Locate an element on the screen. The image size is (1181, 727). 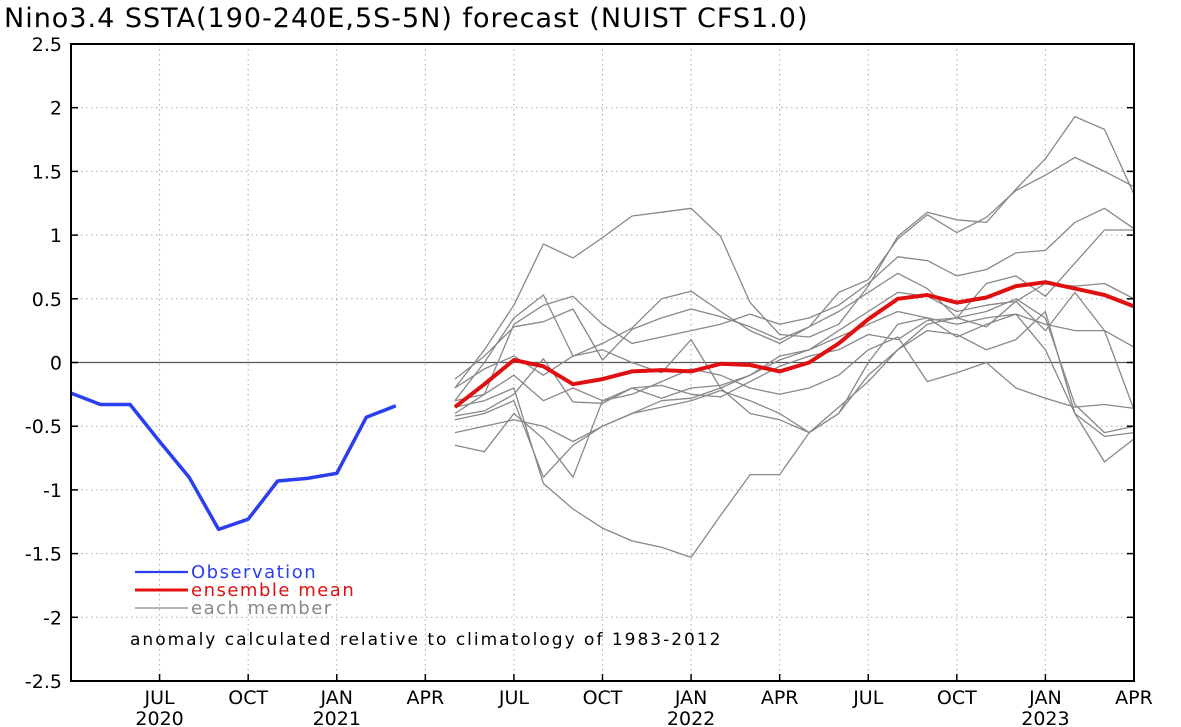
observation-line is located at coordinates (233, 461).